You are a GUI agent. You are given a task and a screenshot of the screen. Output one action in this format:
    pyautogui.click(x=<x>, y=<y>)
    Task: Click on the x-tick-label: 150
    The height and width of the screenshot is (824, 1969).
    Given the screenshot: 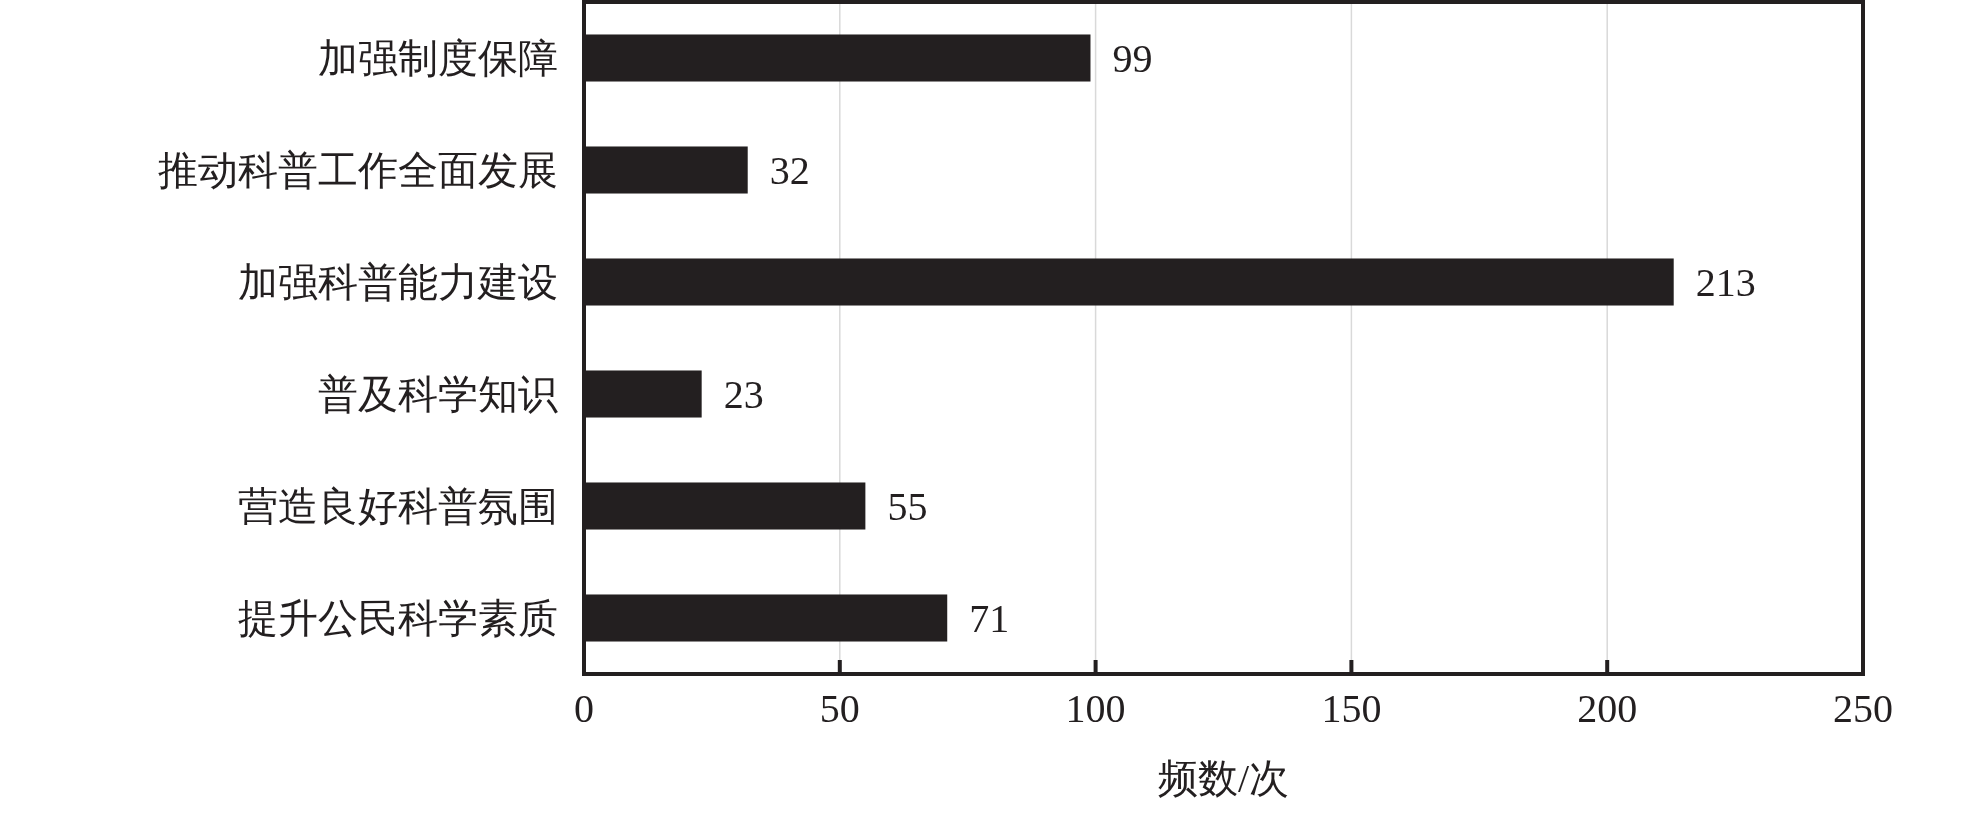 What is the action you would take?
    pyautogui.click(x=1351, y=708)
    